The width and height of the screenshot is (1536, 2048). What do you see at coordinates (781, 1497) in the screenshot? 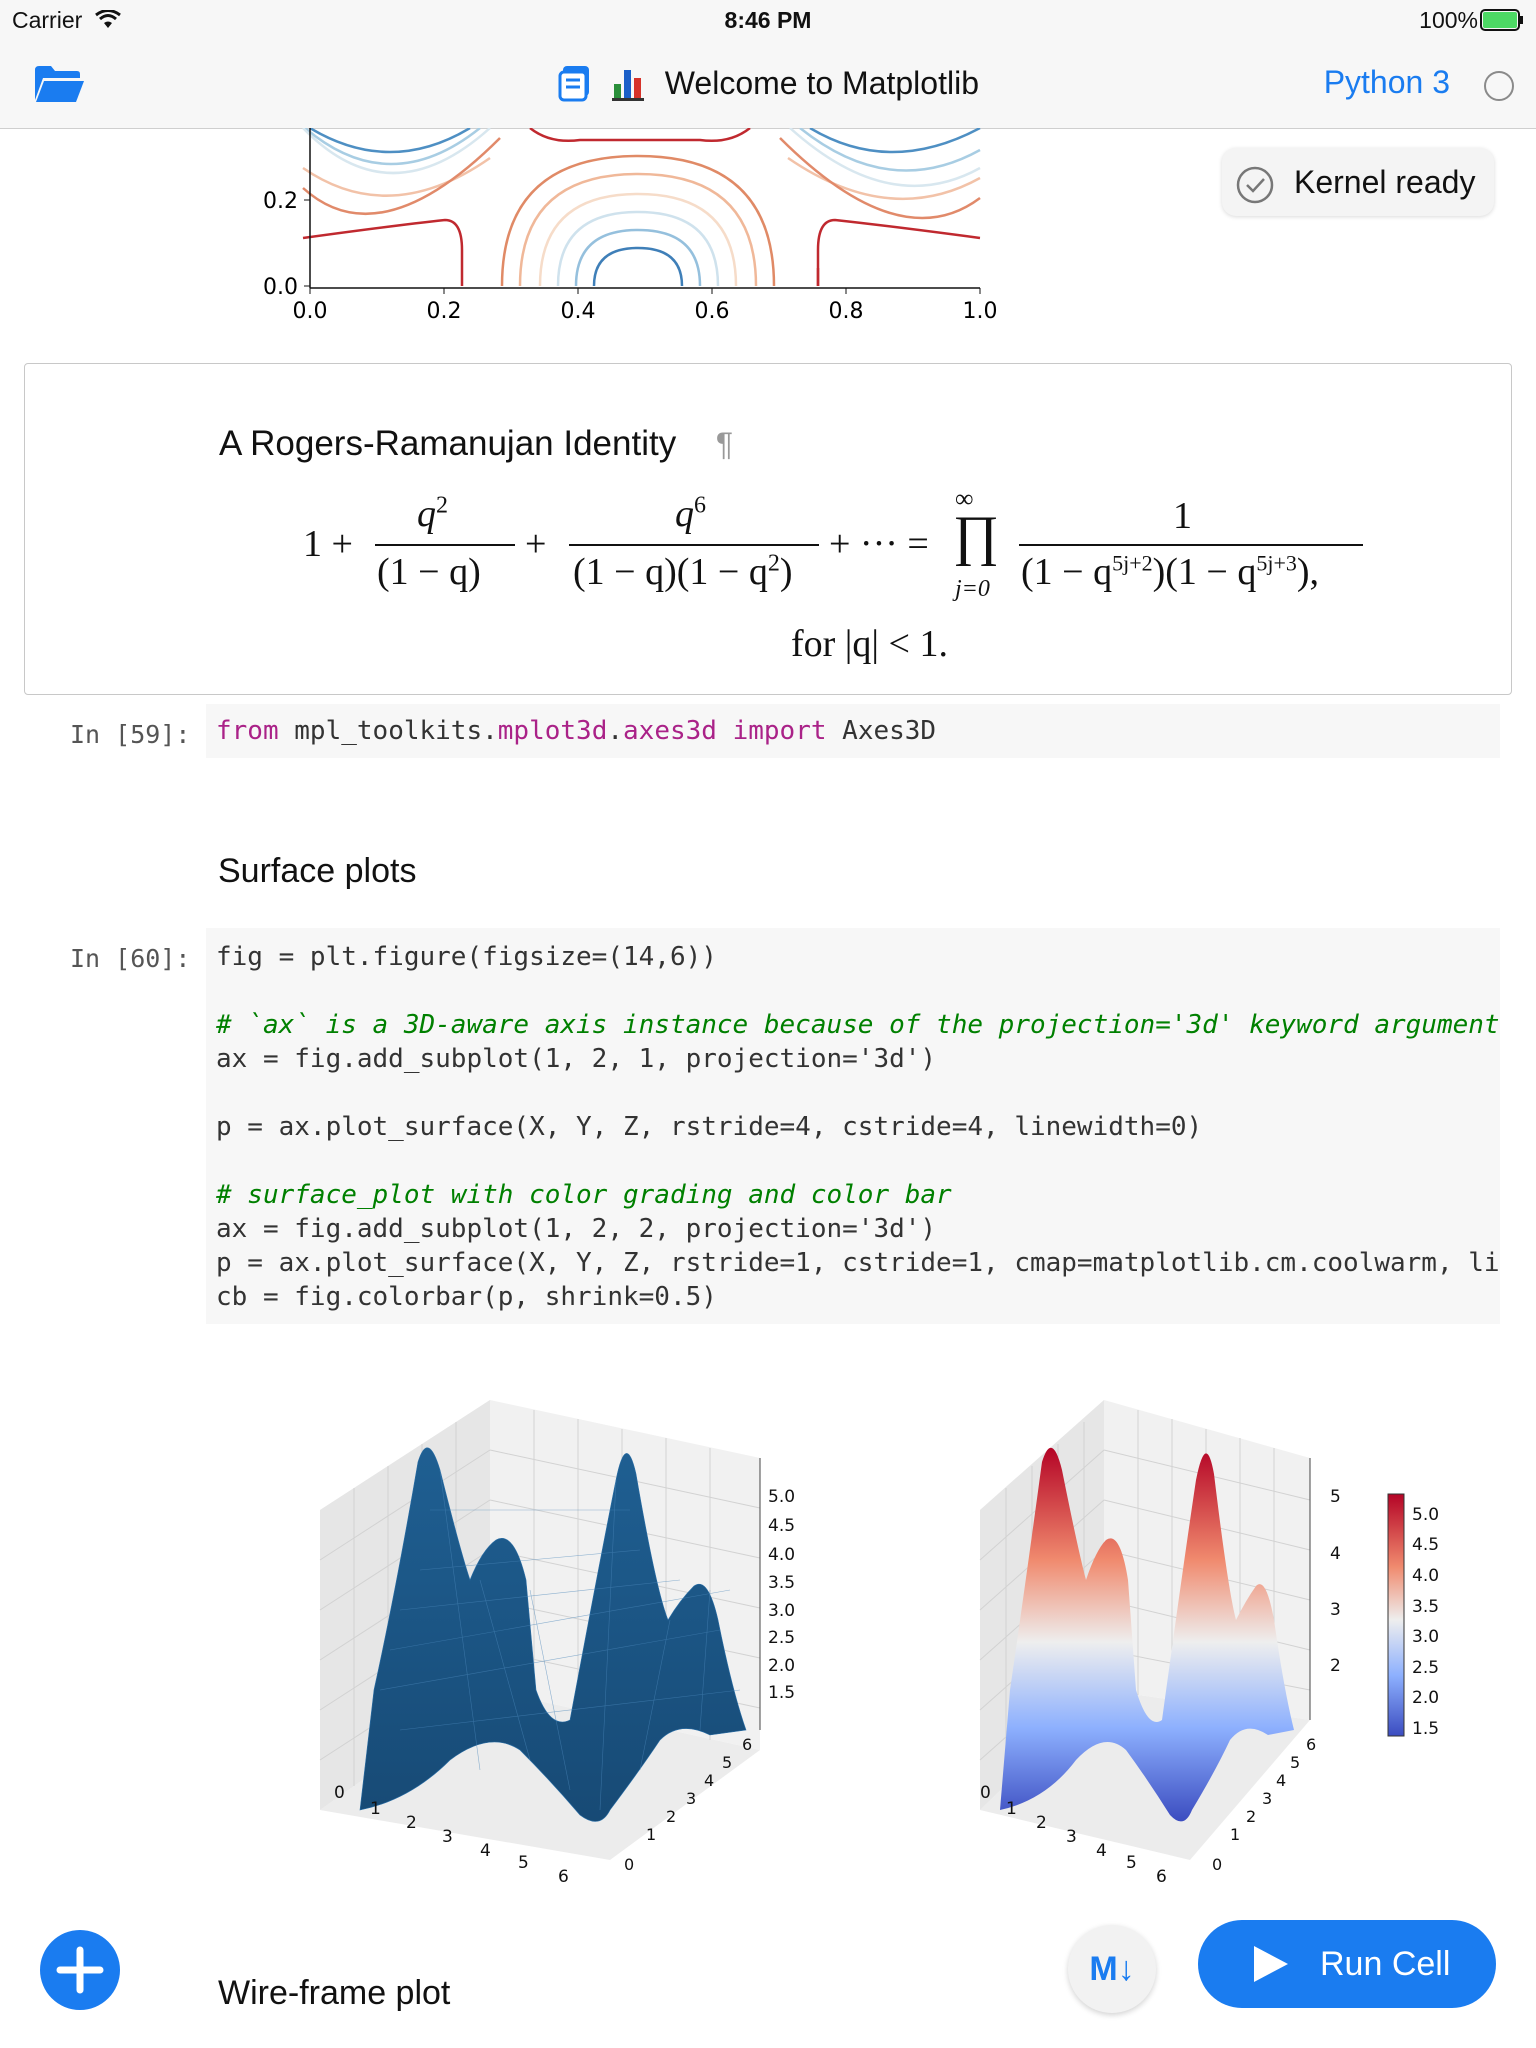
I see `z-tick-label: 5.0` at bounding box center [781, 1497].